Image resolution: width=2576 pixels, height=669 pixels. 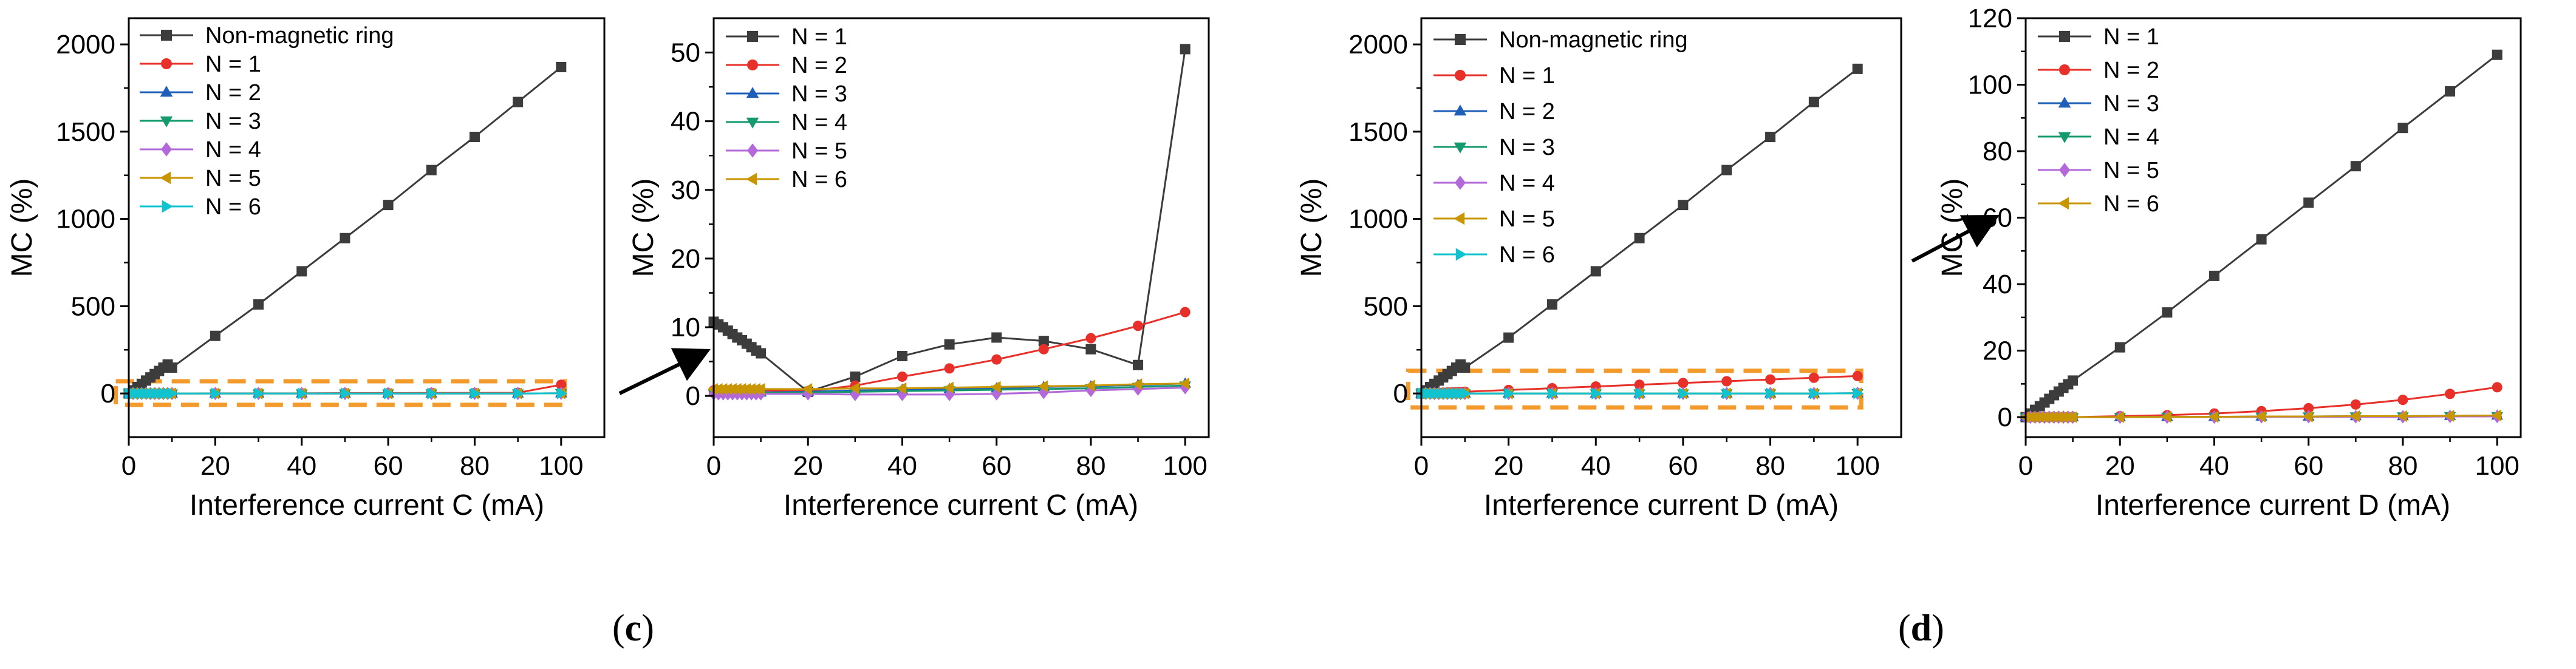 I want to click on y-tick-label: 20, so click(x=1997, y=351).